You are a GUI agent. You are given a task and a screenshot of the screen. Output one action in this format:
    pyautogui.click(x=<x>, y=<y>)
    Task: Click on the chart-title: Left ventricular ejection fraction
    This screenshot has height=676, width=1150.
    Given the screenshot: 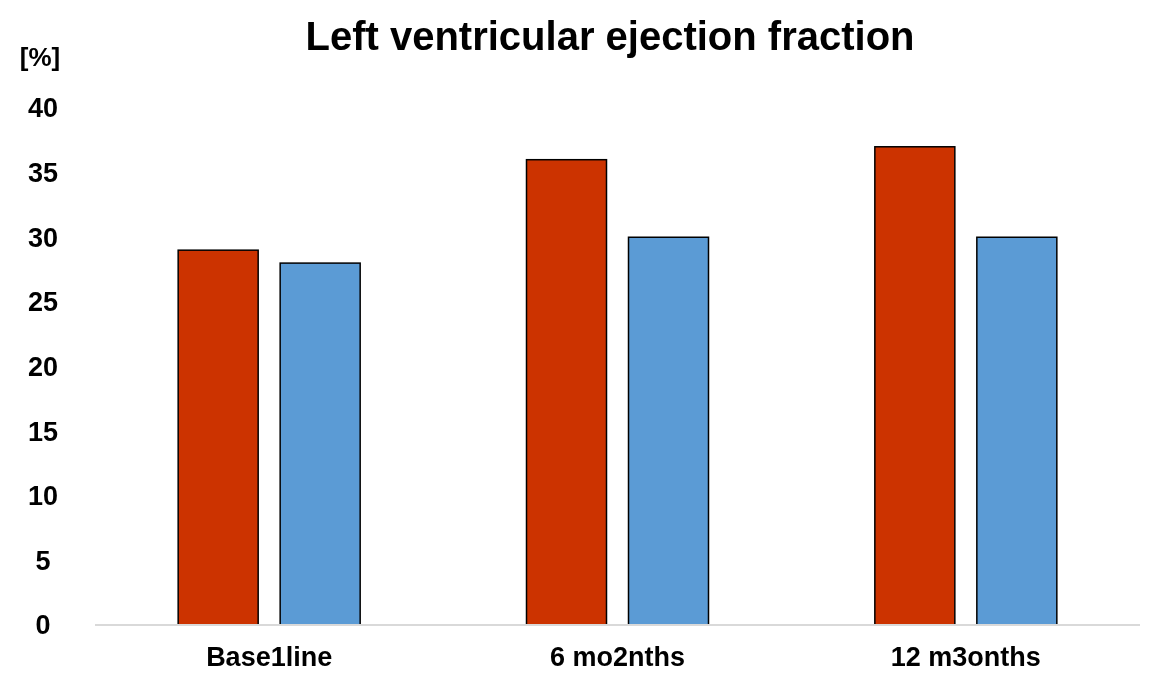 What is the action you would take?
    pyautogui.click(x=610, y=36)
    